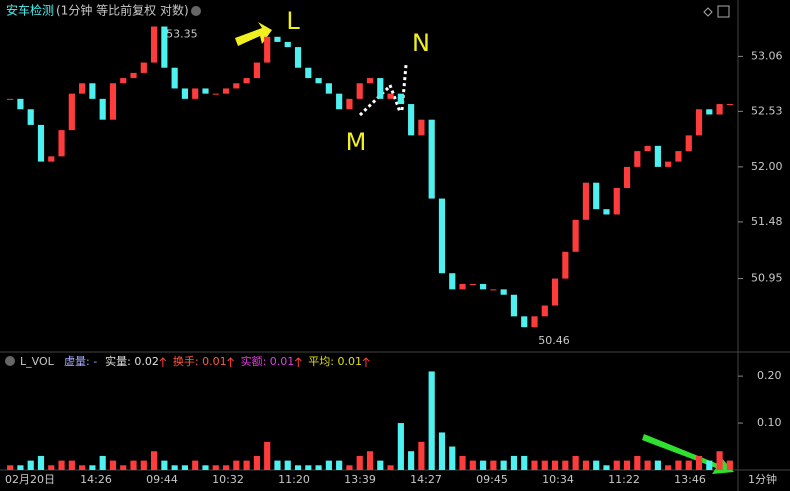  Describe the element at coordinates (37, 361) in the screenshot. I see `indicator-name: L_VOL` at that location.